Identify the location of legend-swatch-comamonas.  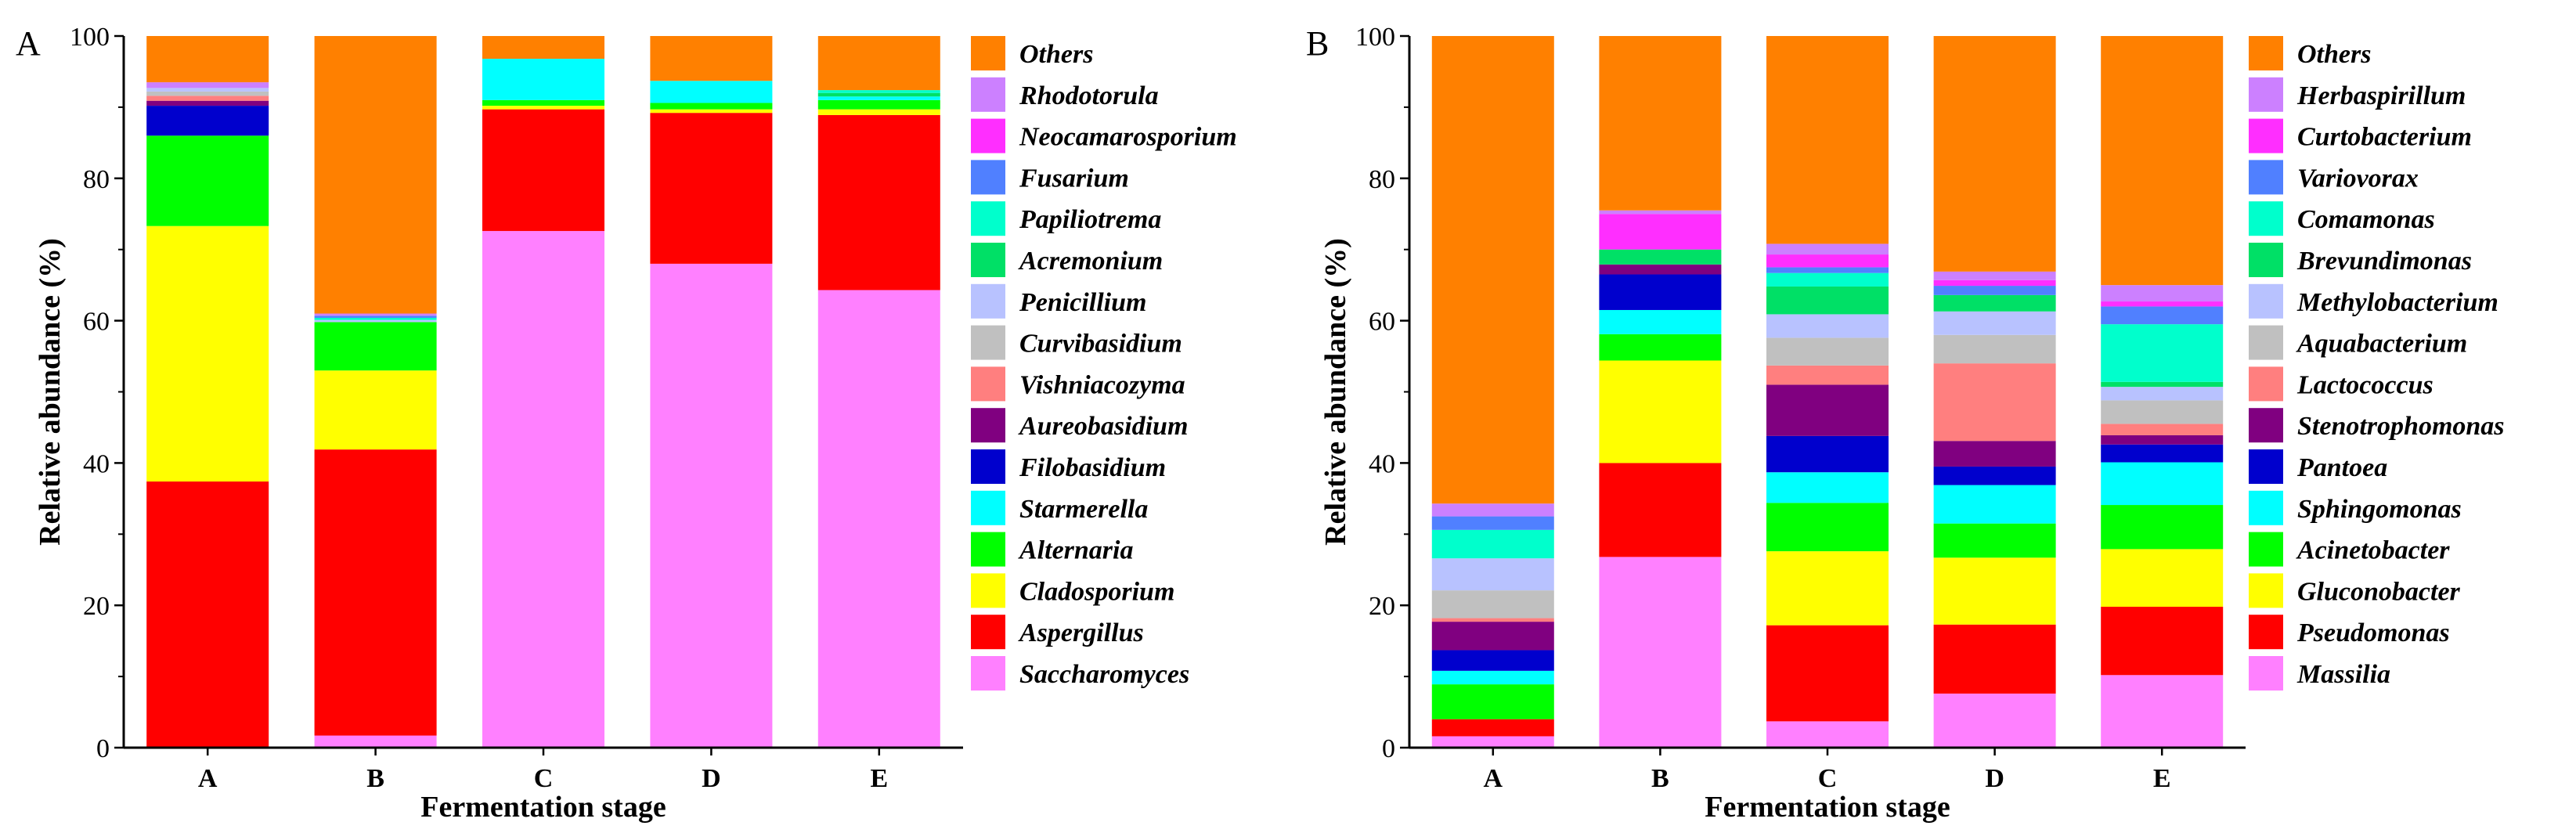
(2266, 218).